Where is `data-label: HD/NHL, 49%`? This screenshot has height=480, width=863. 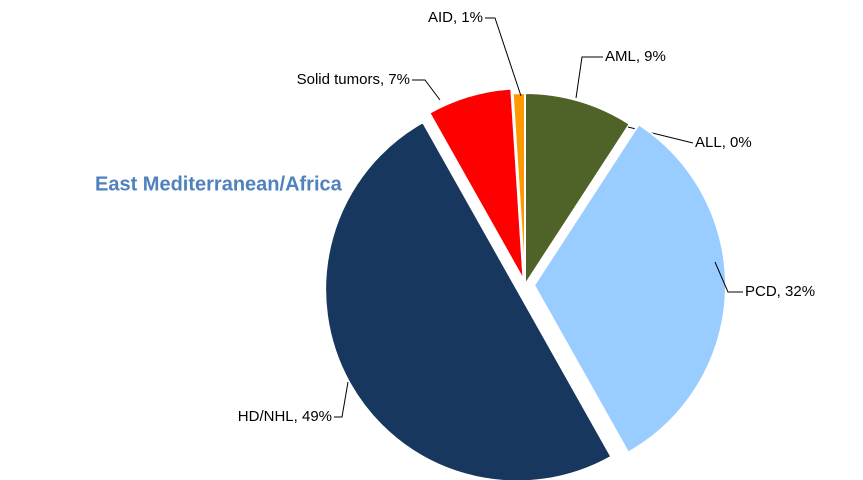
data-label: HD/NHL, 49% is located at coordinates (285, 416).